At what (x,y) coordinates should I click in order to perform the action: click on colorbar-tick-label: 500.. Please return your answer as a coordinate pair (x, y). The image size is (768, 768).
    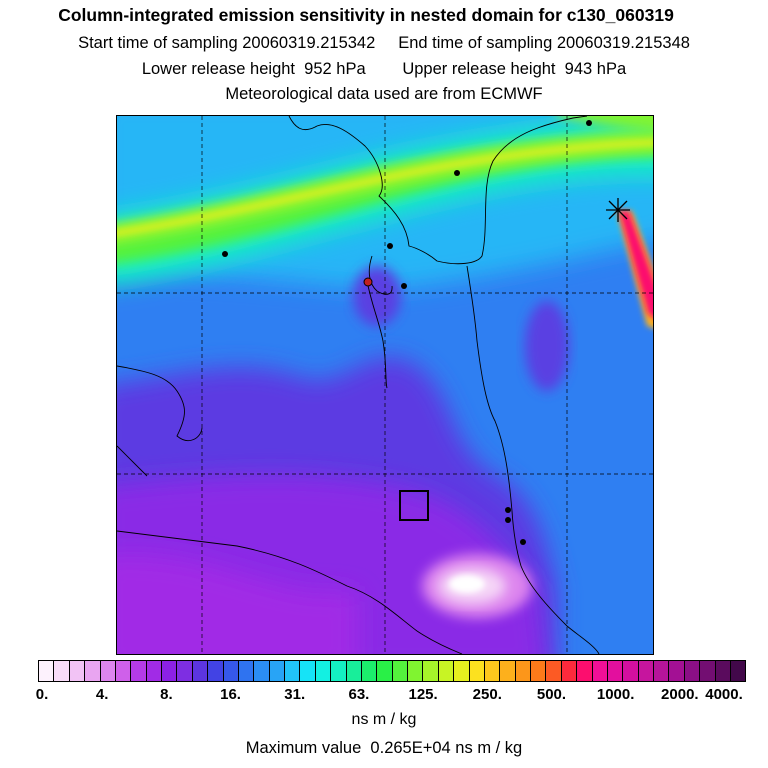
    Looking at the image, I should click on (551, 694).